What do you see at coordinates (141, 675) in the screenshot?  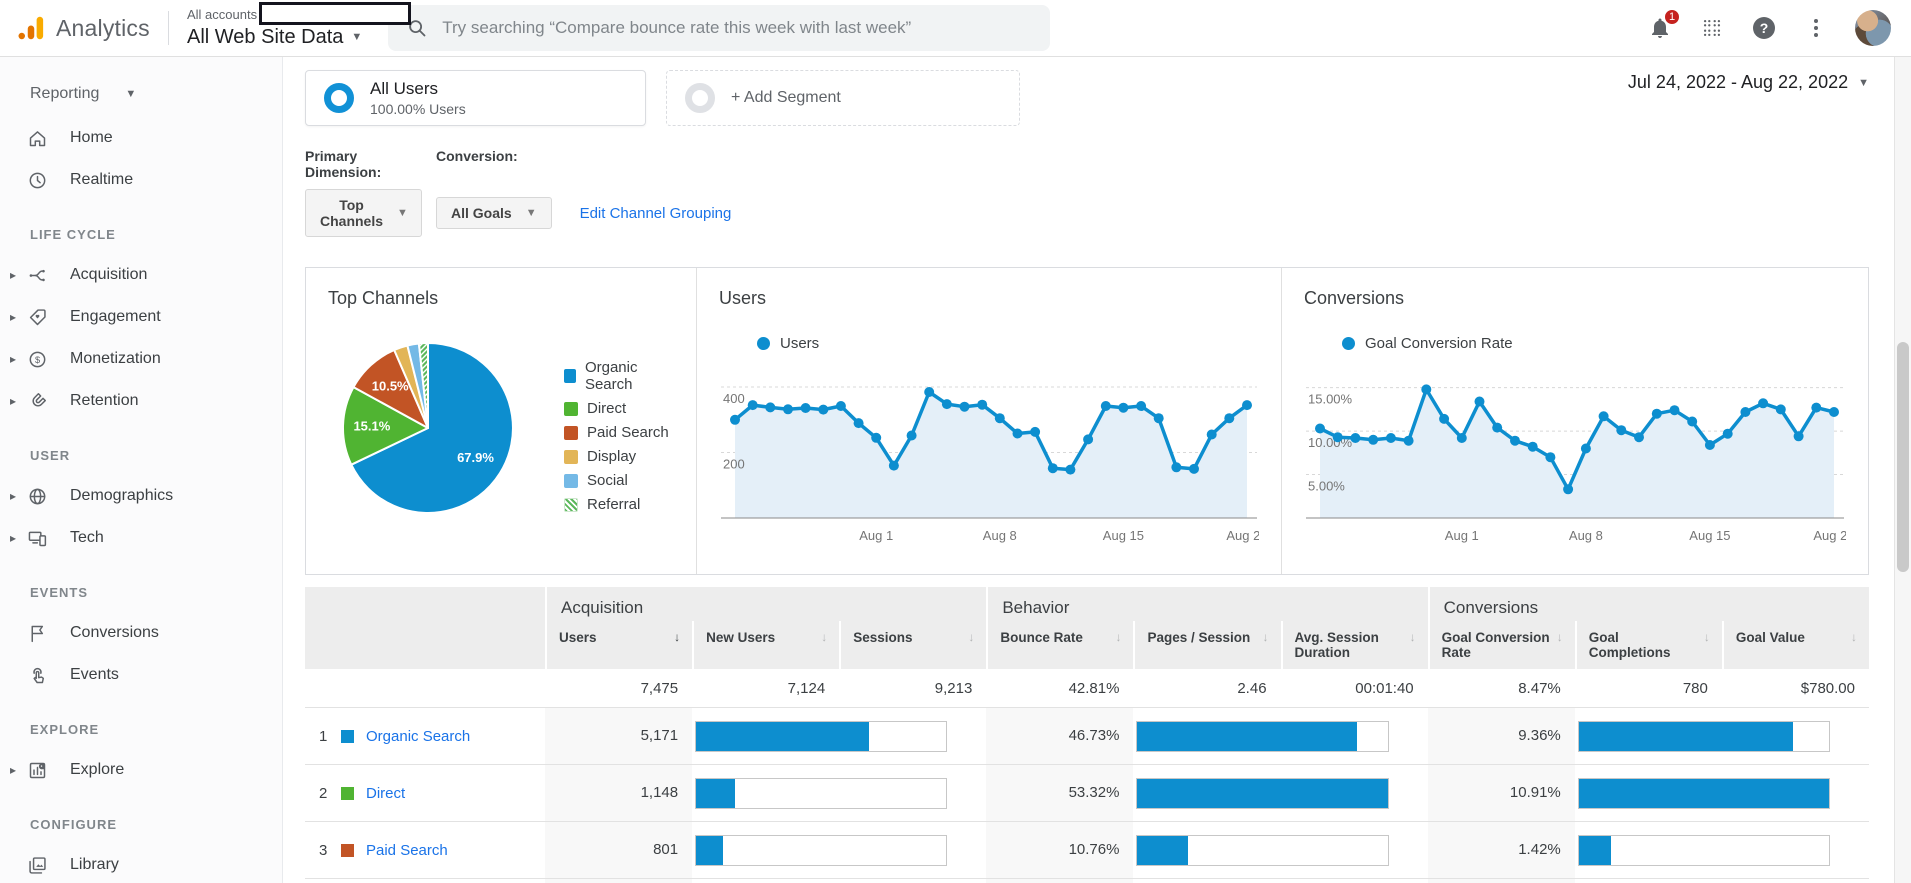 I see `sidebar-item-events: Events` at bounding box center [141, 675].